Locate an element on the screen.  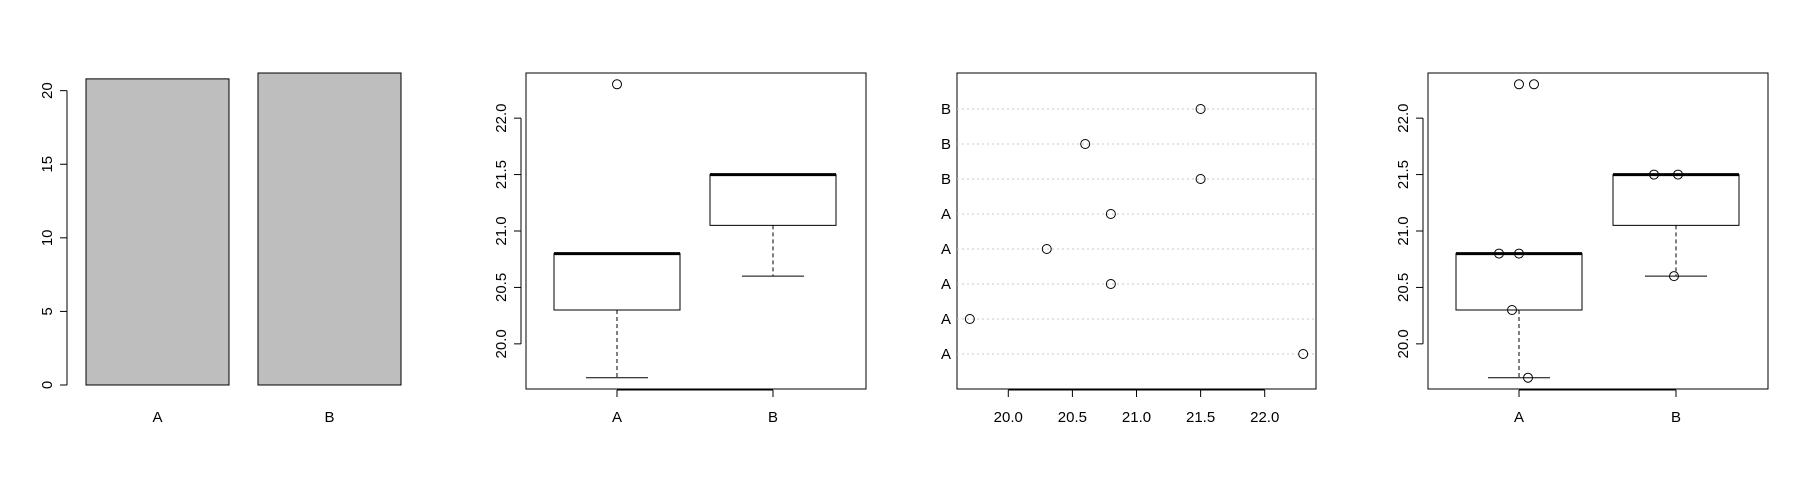
bar-chart: 0 5 10 15 20 A B is located at coordinates (220, 249).